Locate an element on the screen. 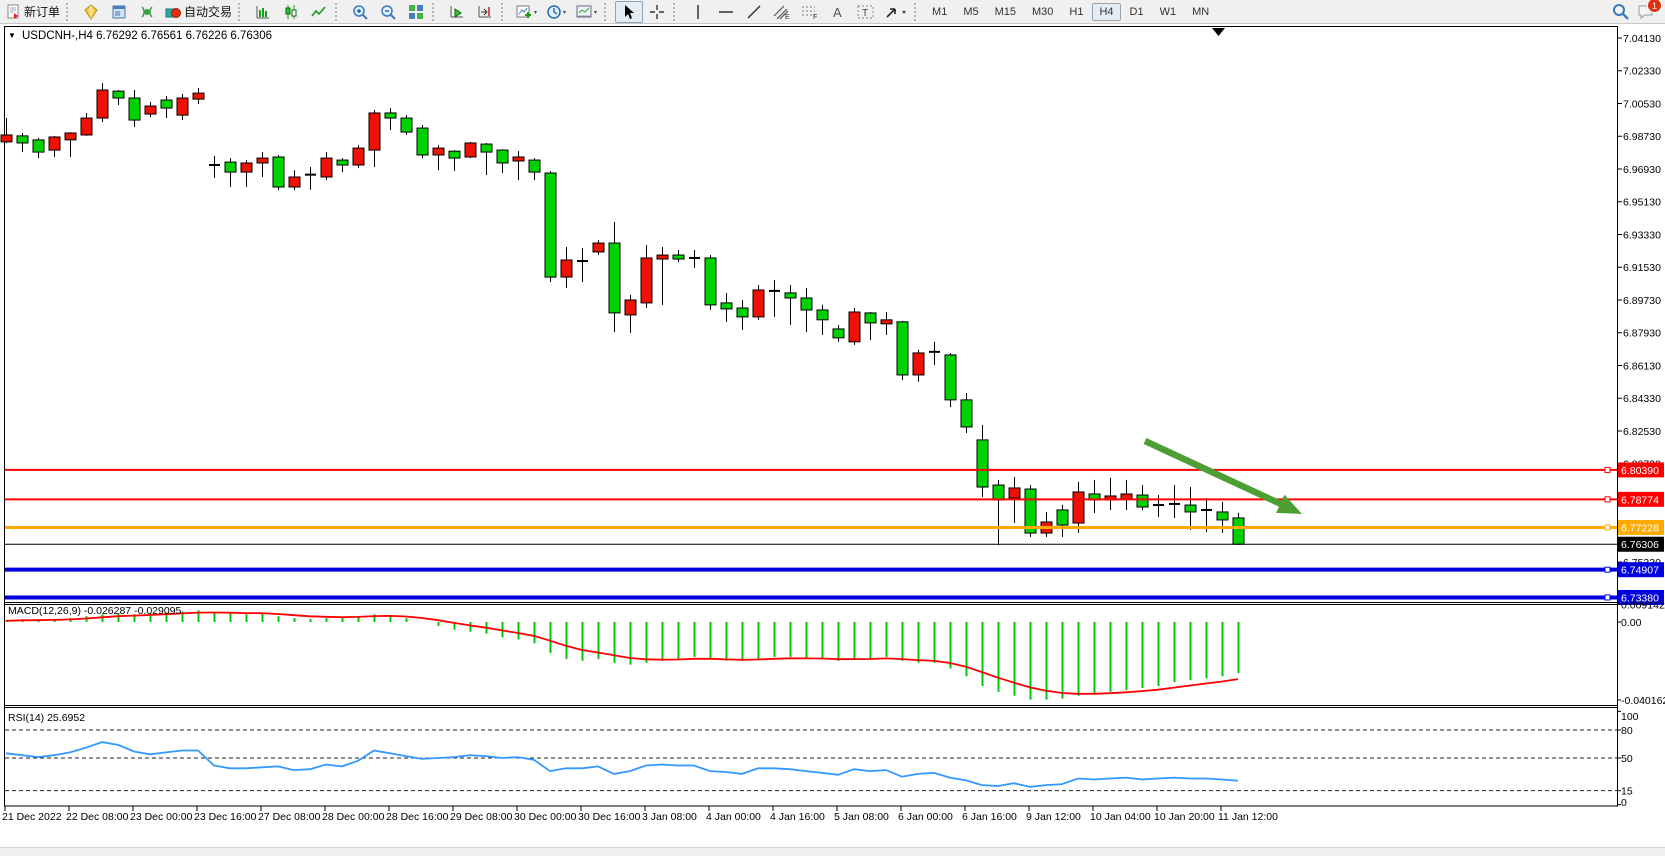 This screenshot has height=856, width=1665. timeframe-h1: H1 is located at coordinates (1076, 11).